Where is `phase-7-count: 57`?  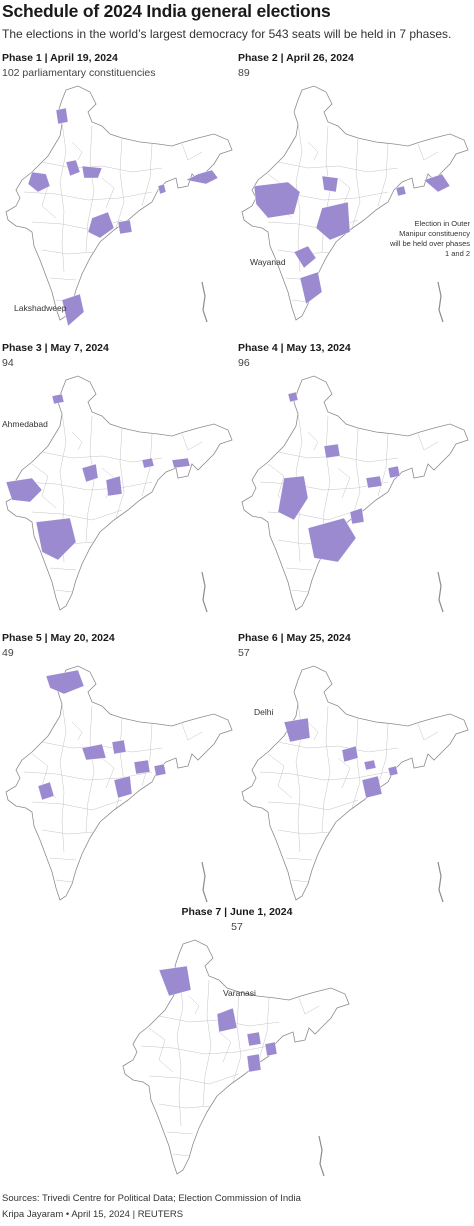 phase-7-count: 57 is located at coordinates (237, 927).